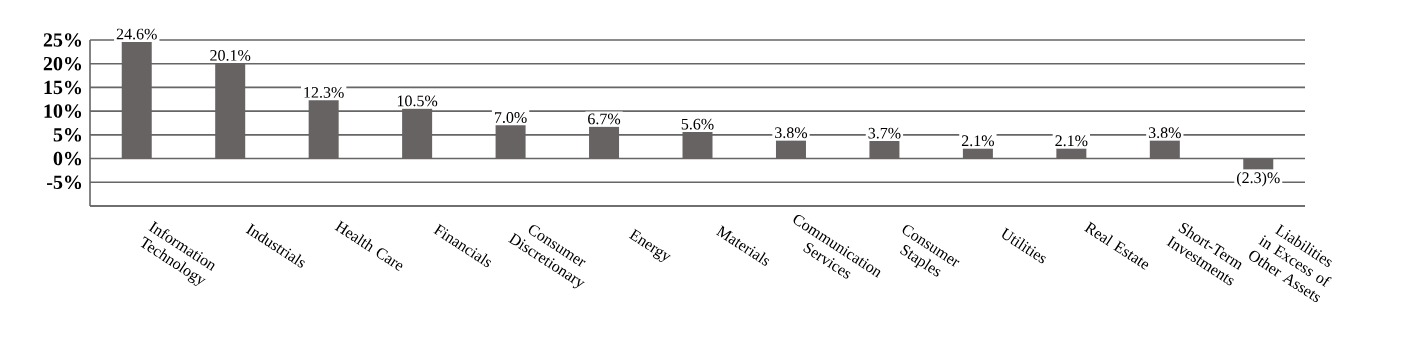 Image resolution: width=1424 pixels, height=356 pixels. I want to click on data-label: 12.3%, so click(324, 92).